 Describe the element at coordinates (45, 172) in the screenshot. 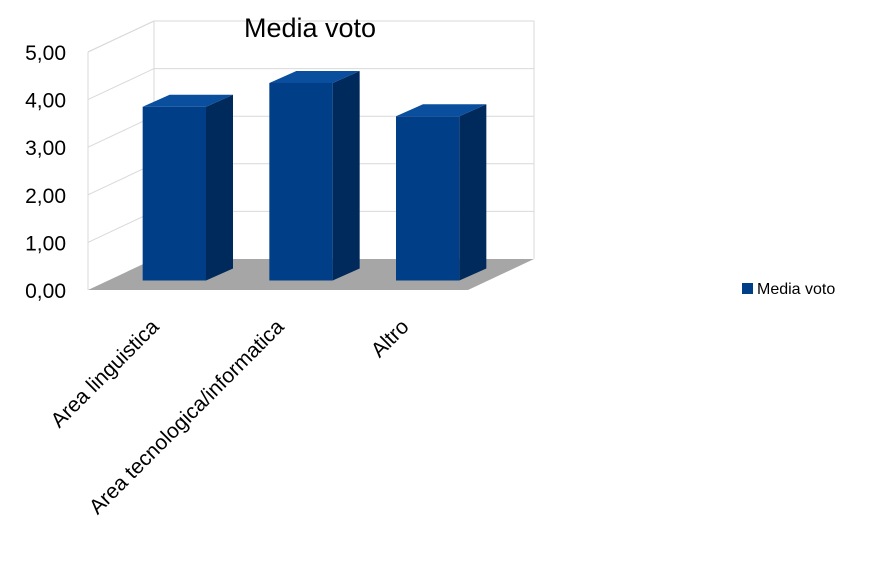

I see `y-axis-ticks: 0,00 1,00 2,00 3,00 4,00 5,00` at that location.